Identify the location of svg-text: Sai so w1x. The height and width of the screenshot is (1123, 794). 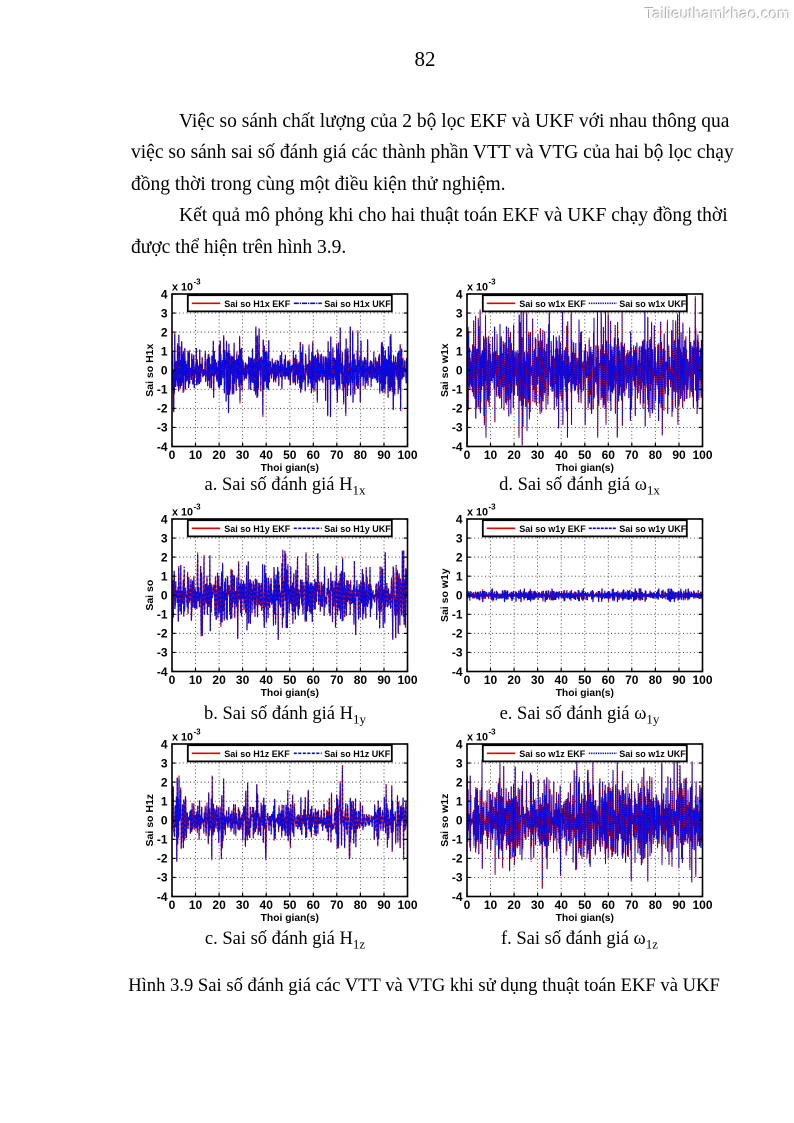
(445, 370).